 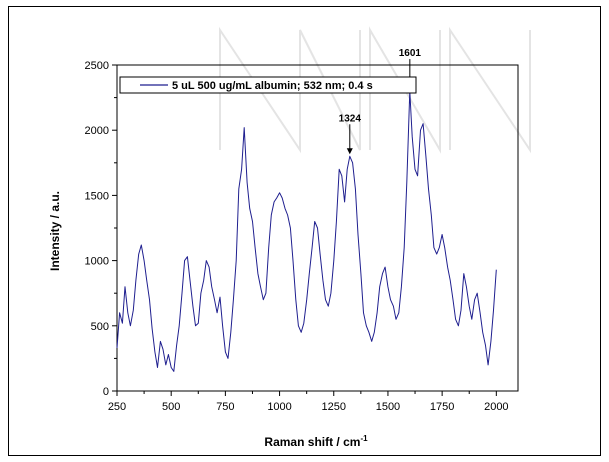 What do you see at coordinates (410, 53) in the screenshot?
I see `peak-label: 1601` at bounding box center [410, 53].